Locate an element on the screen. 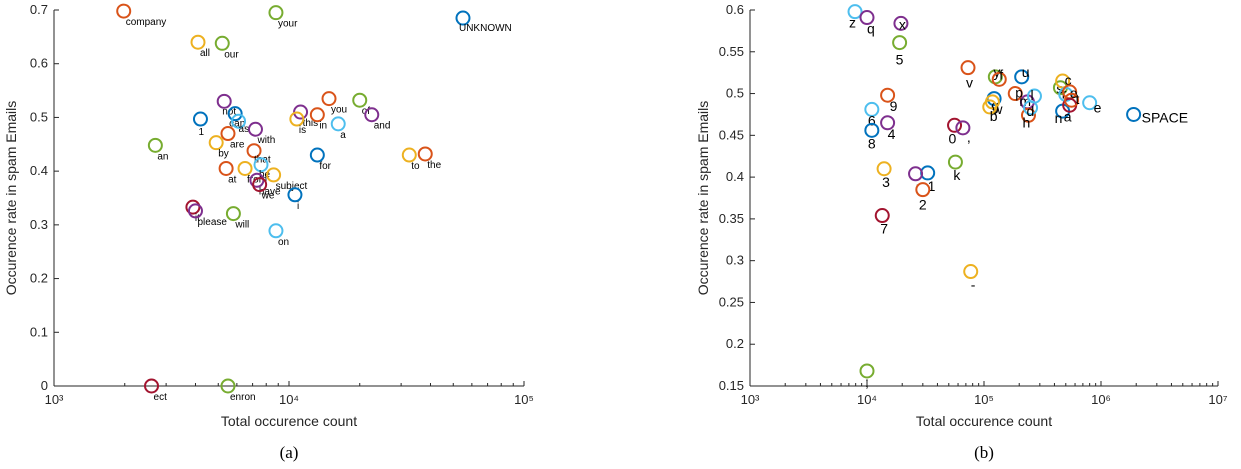 Image resolution: width=1241 pixels, height=469 pixels. point-label: 2 is located at coordinates (923, 205).